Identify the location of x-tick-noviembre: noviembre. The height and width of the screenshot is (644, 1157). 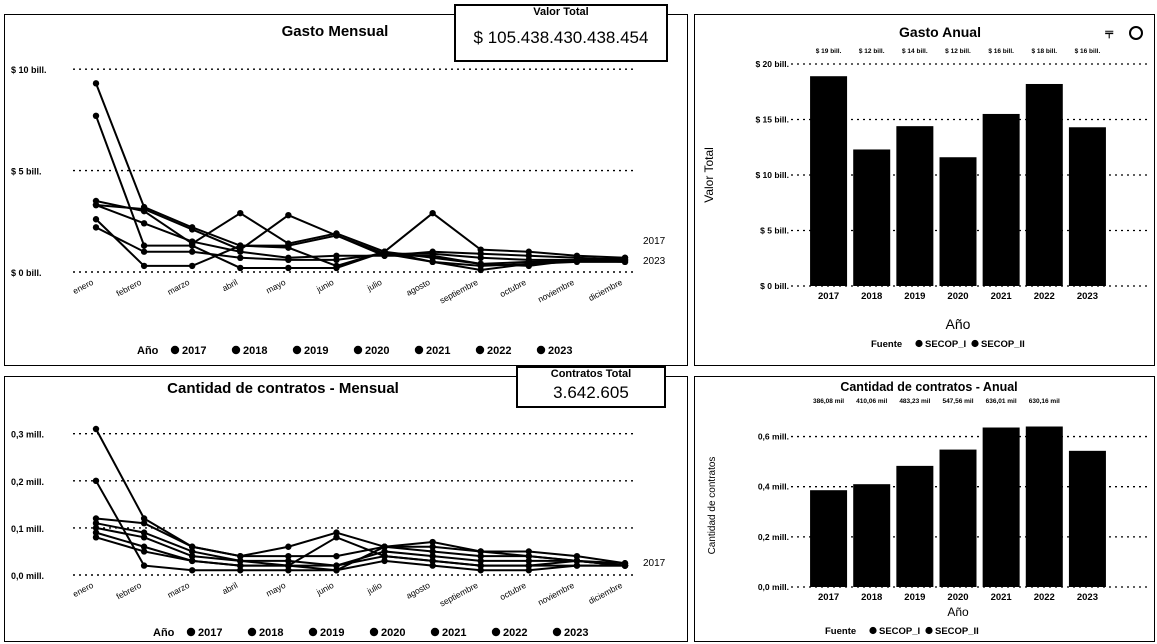
(556, 291).